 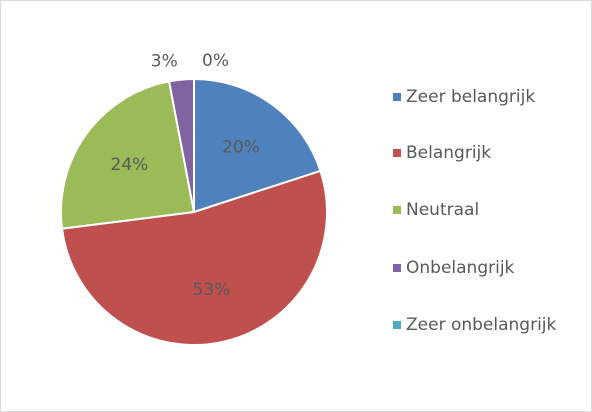 I want to click on legend-label: Neutraal, so click(x=442, y=210).